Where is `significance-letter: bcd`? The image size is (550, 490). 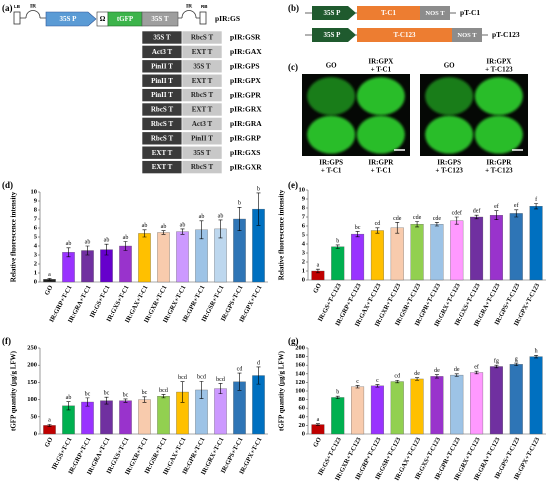 significance-letter: bcd is located at coordinates (220, 380).